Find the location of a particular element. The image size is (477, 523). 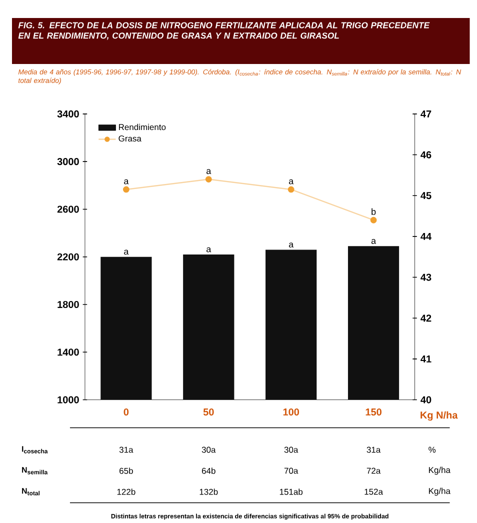

chart-title: FIG. 5. EFECTO DE LA DOSIS DE NITROGENO FERTILIZANTE APLICADA AL TRIGO PRECEDENTE EN EL RENDIMIENTO, CONTENIDO DE GRASA Y N EXTRAIDO DEL GIRASOL is located at coordinates (224, 31).